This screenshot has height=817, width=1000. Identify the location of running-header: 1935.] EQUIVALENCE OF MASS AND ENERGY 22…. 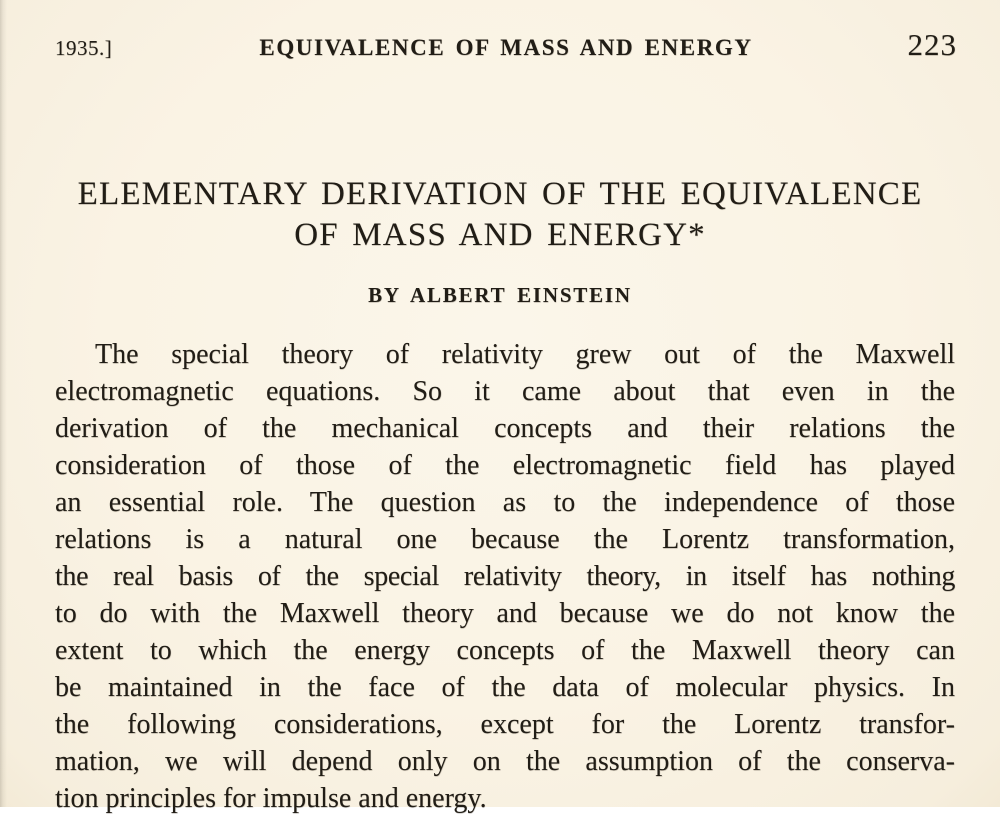
(500, 31).